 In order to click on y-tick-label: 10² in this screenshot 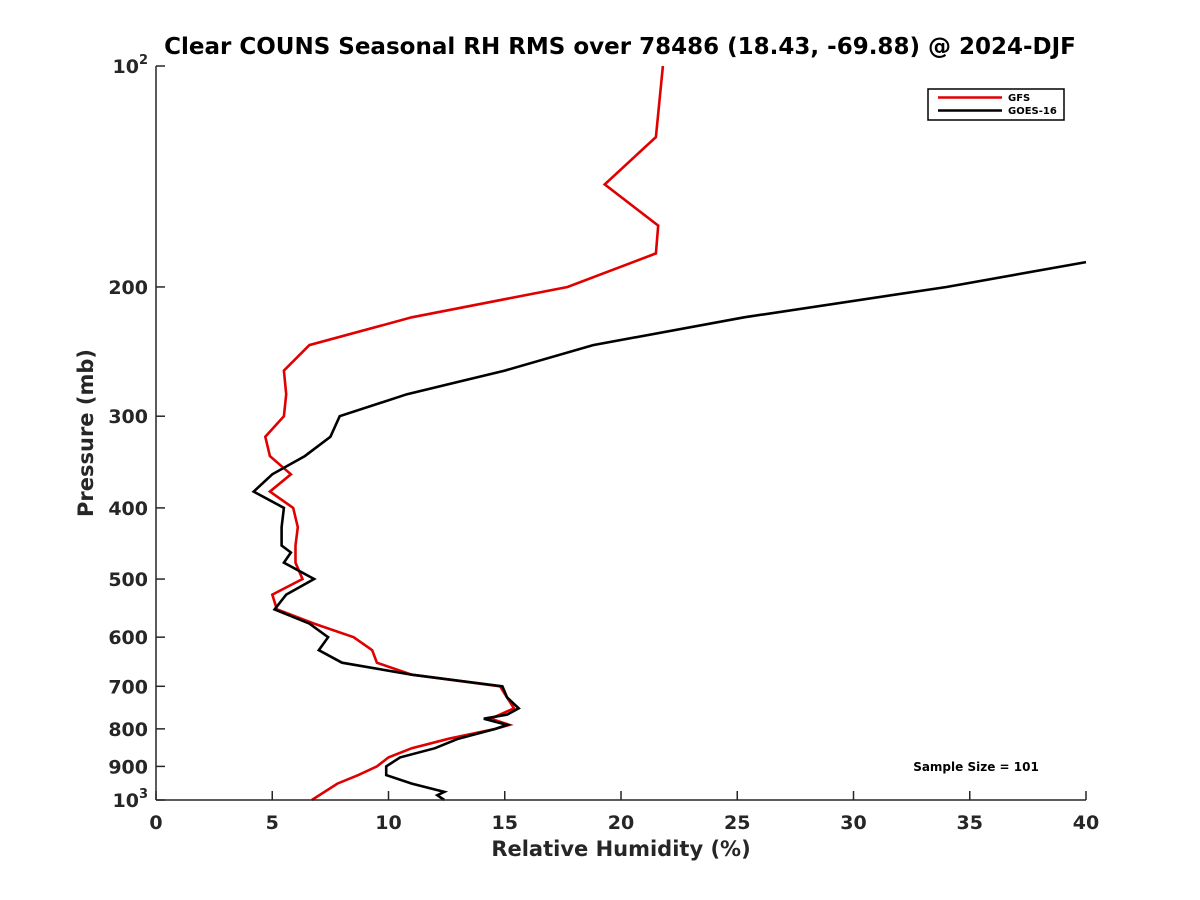, I will do `click(131, 65)`.